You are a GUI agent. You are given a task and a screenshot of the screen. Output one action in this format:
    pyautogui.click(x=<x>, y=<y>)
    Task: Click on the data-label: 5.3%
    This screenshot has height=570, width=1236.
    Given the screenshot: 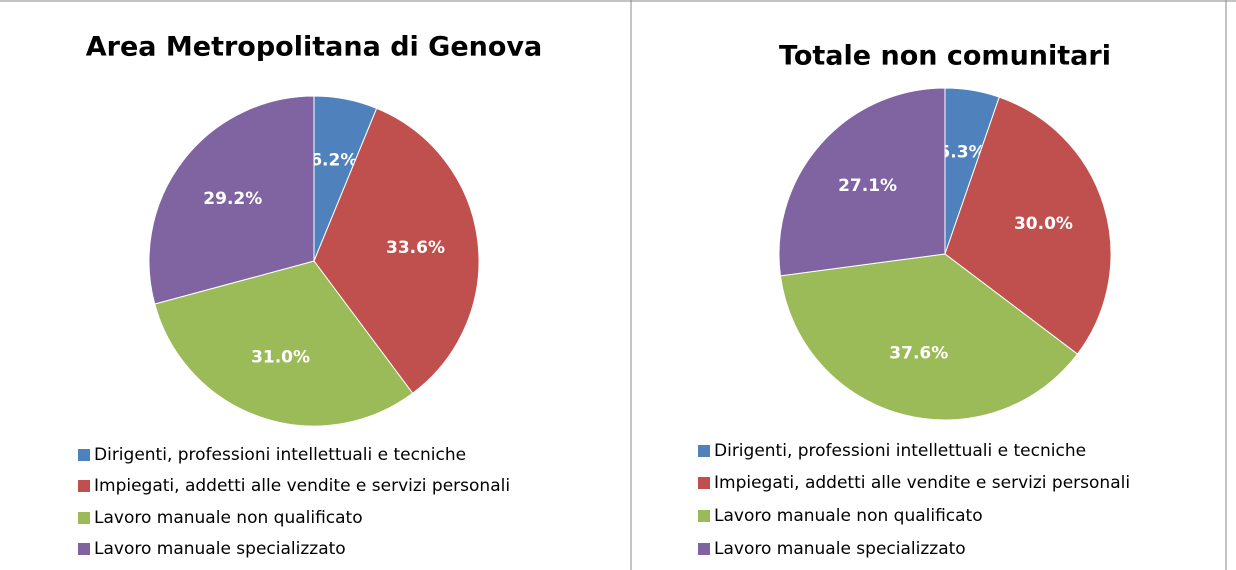 What is the action you would take?
    pyautogui.click(x=961, y=153)
    